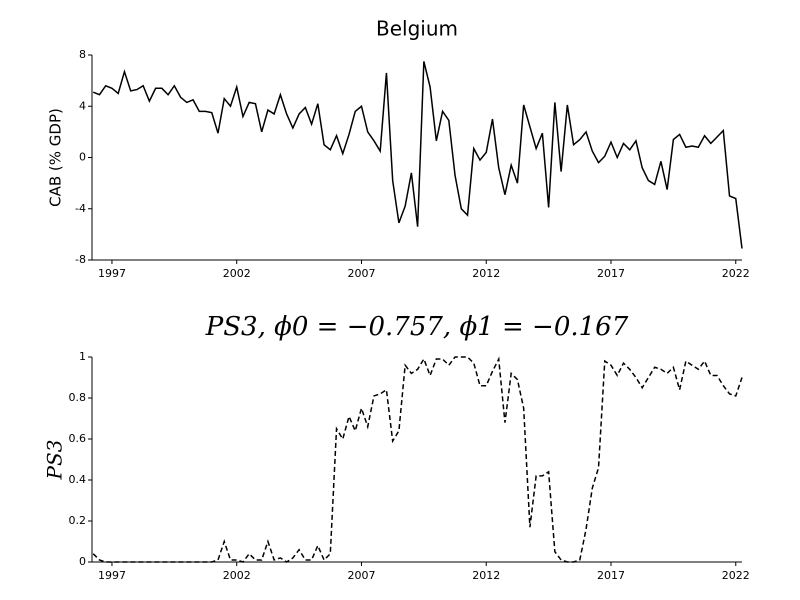 The image size is (800, 600). I want to click on y-tick-label: 0.6, so click(78, 438).